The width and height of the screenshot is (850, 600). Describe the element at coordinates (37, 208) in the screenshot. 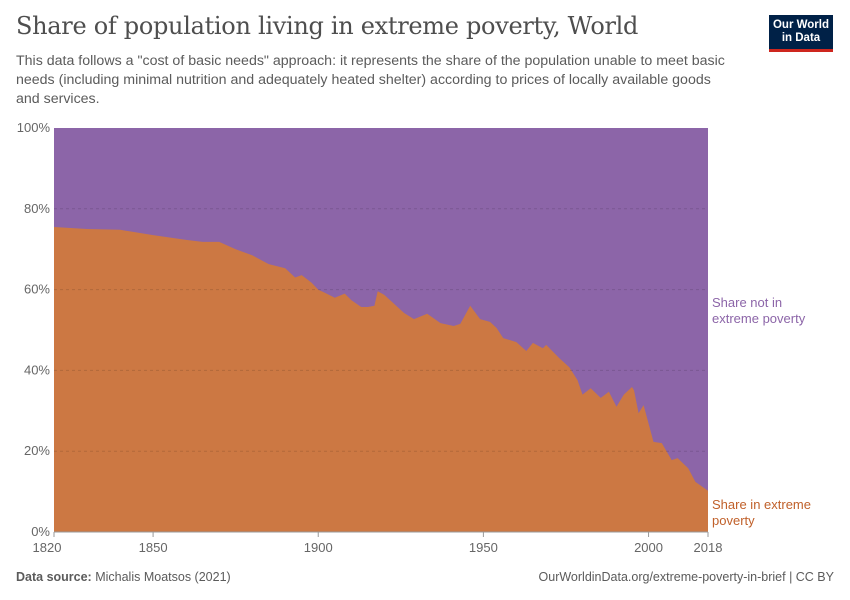

I see `y-tick-label: 80%` at that location.